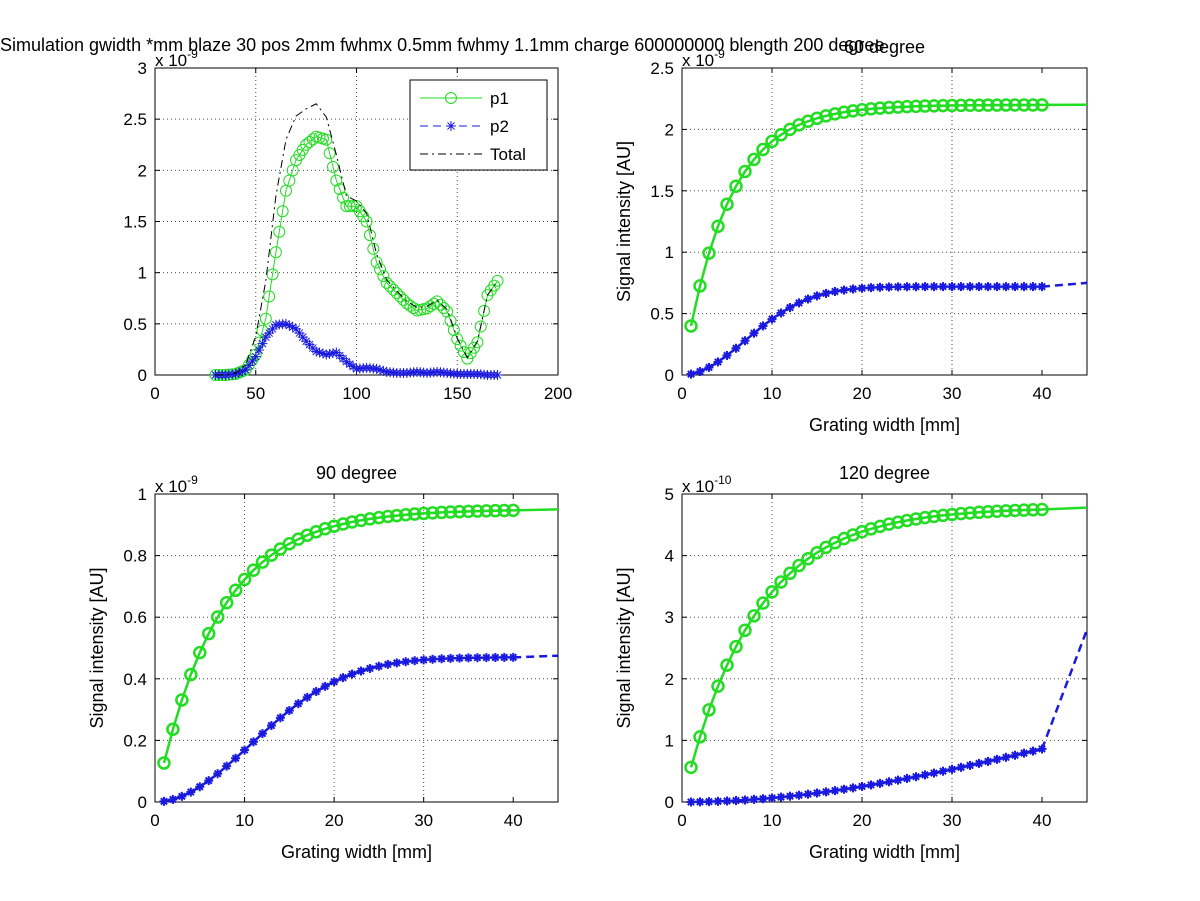 This screenshot has width=1200, height=901. What do you see at coordinates (135, 617) in the screenshot?
I see `y-tick-label: 0.6` at bounding box center [135, 617].